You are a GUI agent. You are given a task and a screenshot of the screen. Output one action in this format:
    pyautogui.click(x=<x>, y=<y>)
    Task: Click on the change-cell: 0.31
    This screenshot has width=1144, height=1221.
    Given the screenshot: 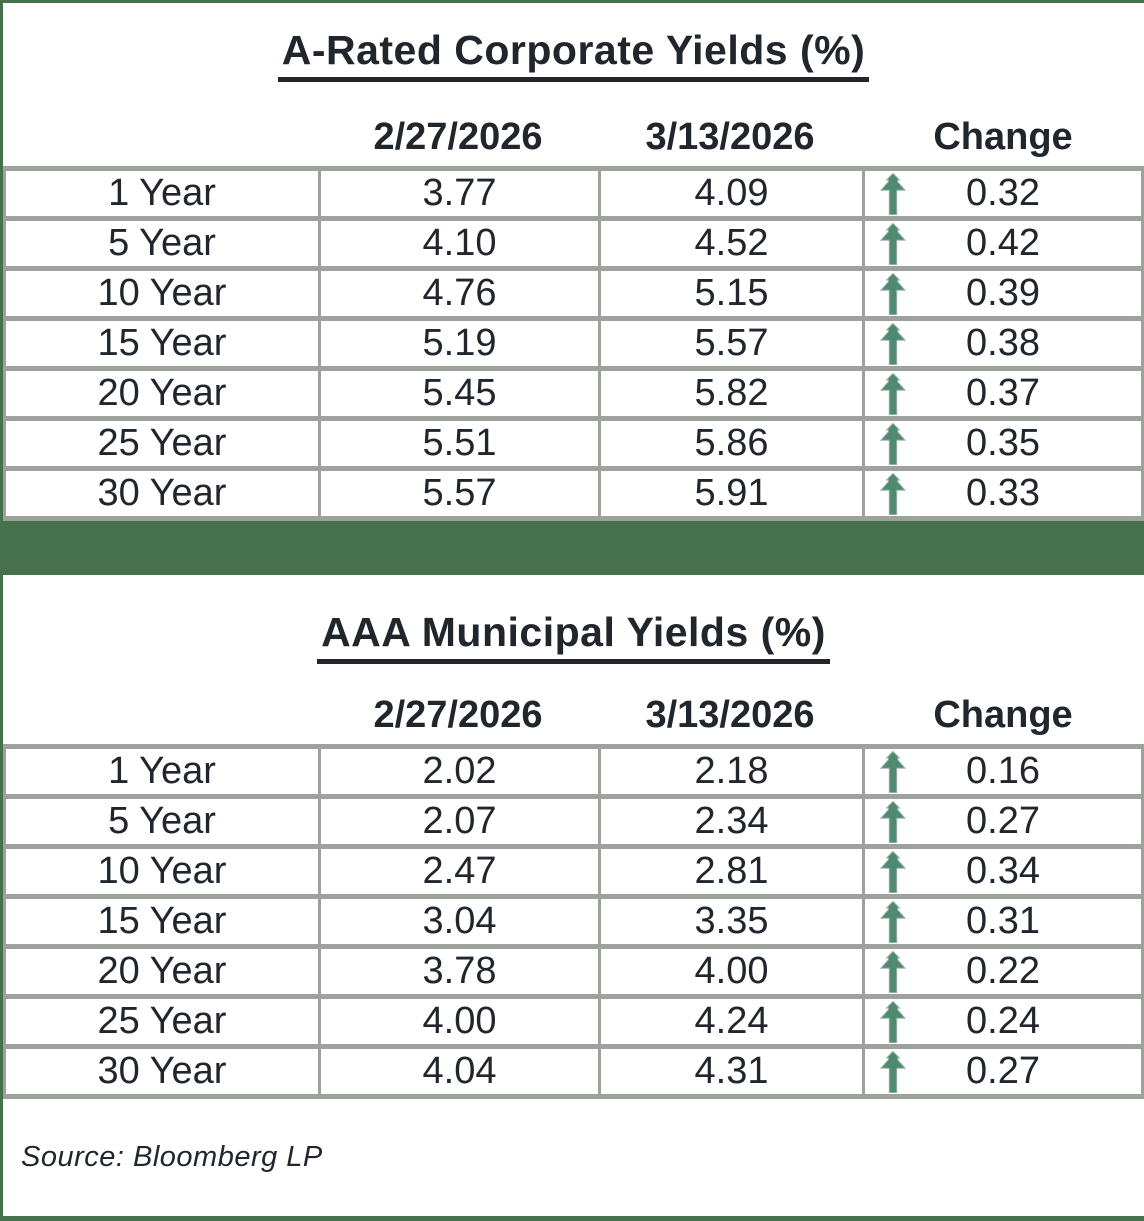 What is the action you would take?
    pyautogui.click(x=1003, y=921)
    